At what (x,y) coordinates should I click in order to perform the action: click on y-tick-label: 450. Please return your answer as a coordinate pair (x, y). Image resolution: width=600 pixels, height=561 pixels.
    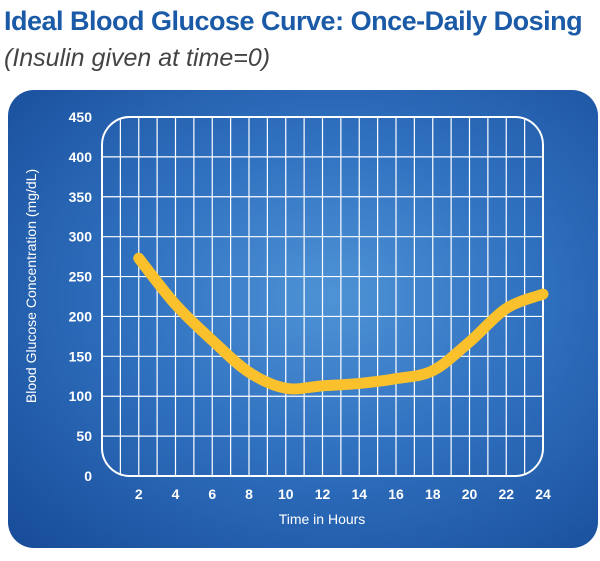
    Looking at the image, I should click on (81, 117).